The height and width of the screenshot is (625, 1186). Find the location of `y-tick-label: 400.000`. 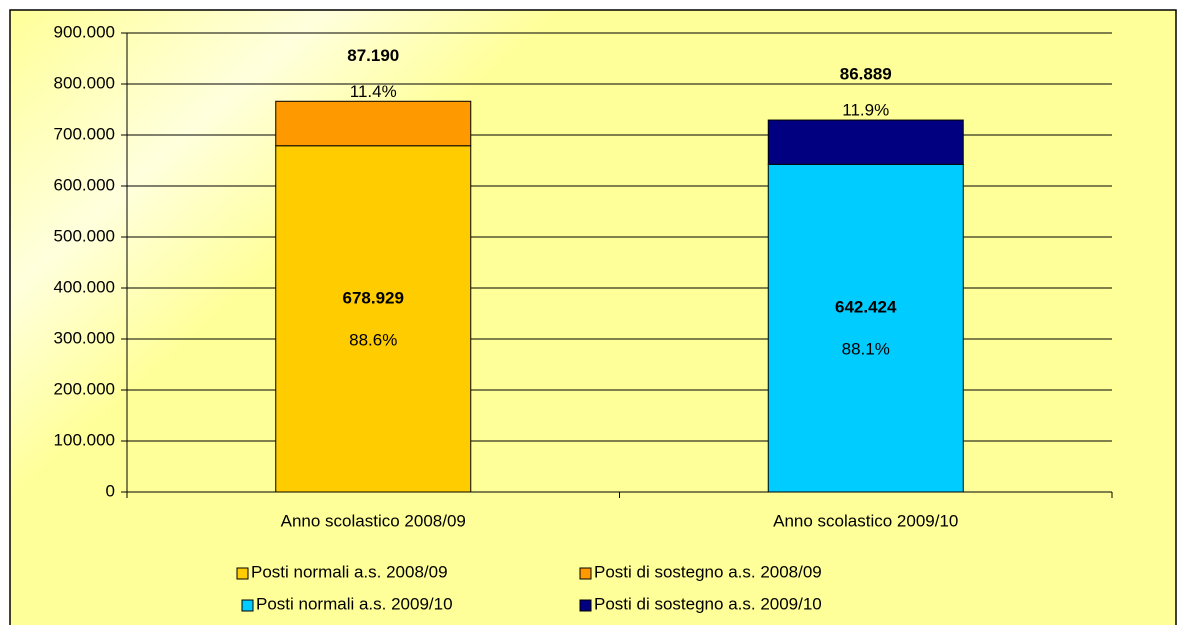

y-tick-label: 400.000 is located at coordinates (84, 286).